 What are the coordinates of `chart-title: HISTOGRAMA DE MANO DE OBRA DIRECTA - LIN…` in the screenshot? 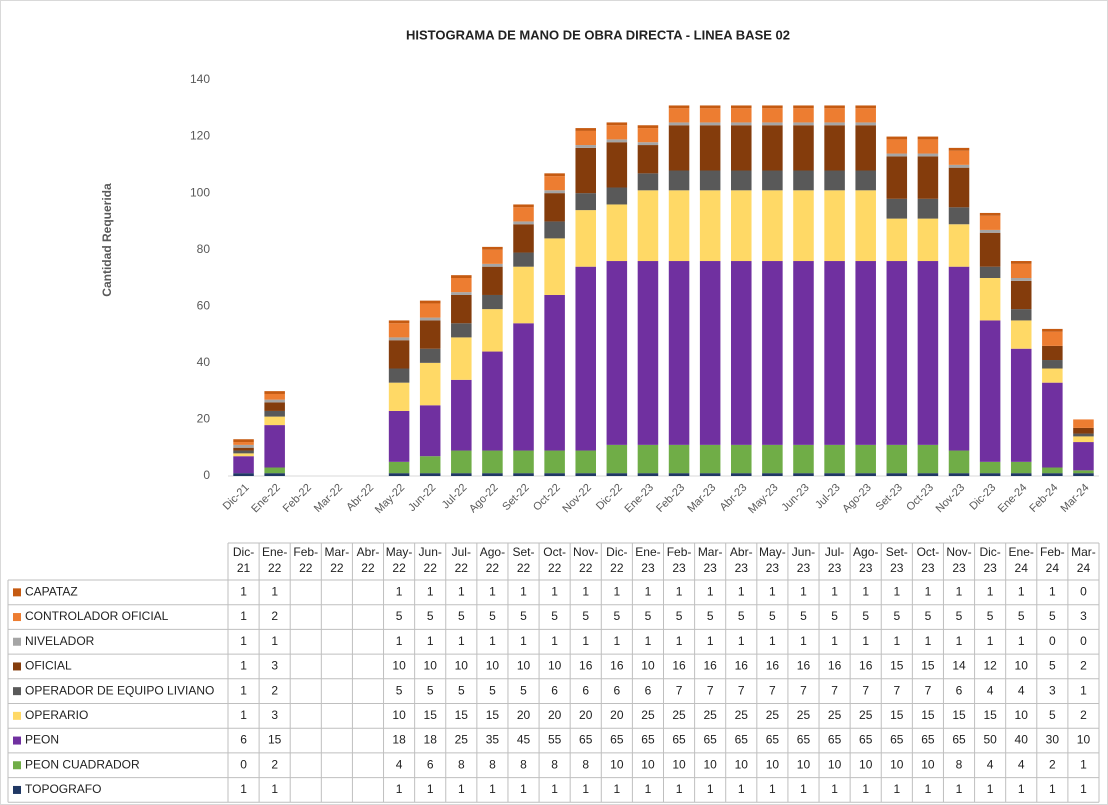 It's located at (598, 34).